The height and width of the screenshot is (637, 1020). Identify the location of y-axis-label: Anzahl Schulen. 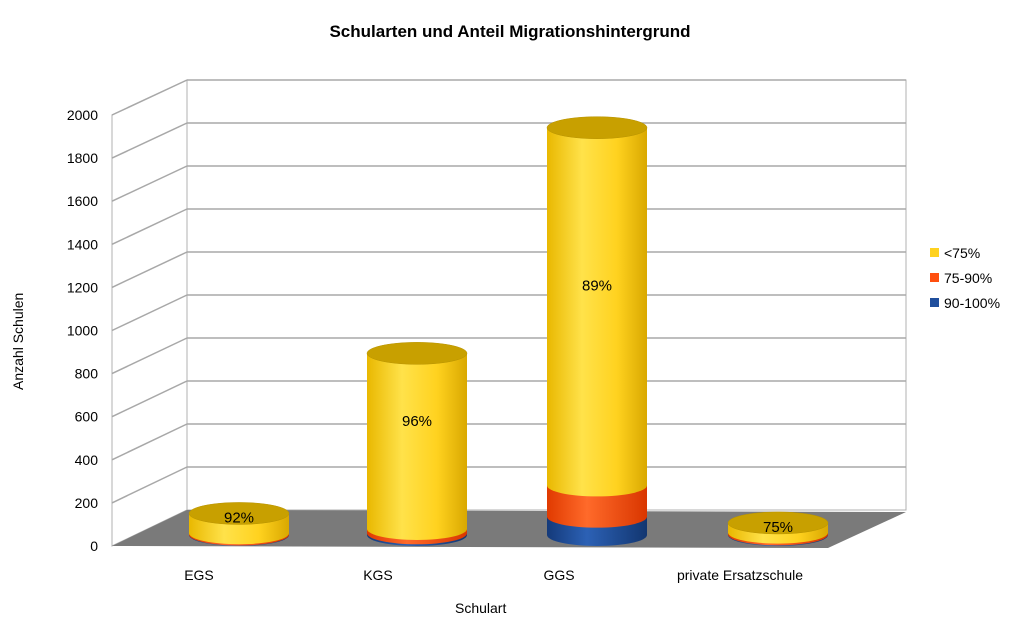
(18, 341).